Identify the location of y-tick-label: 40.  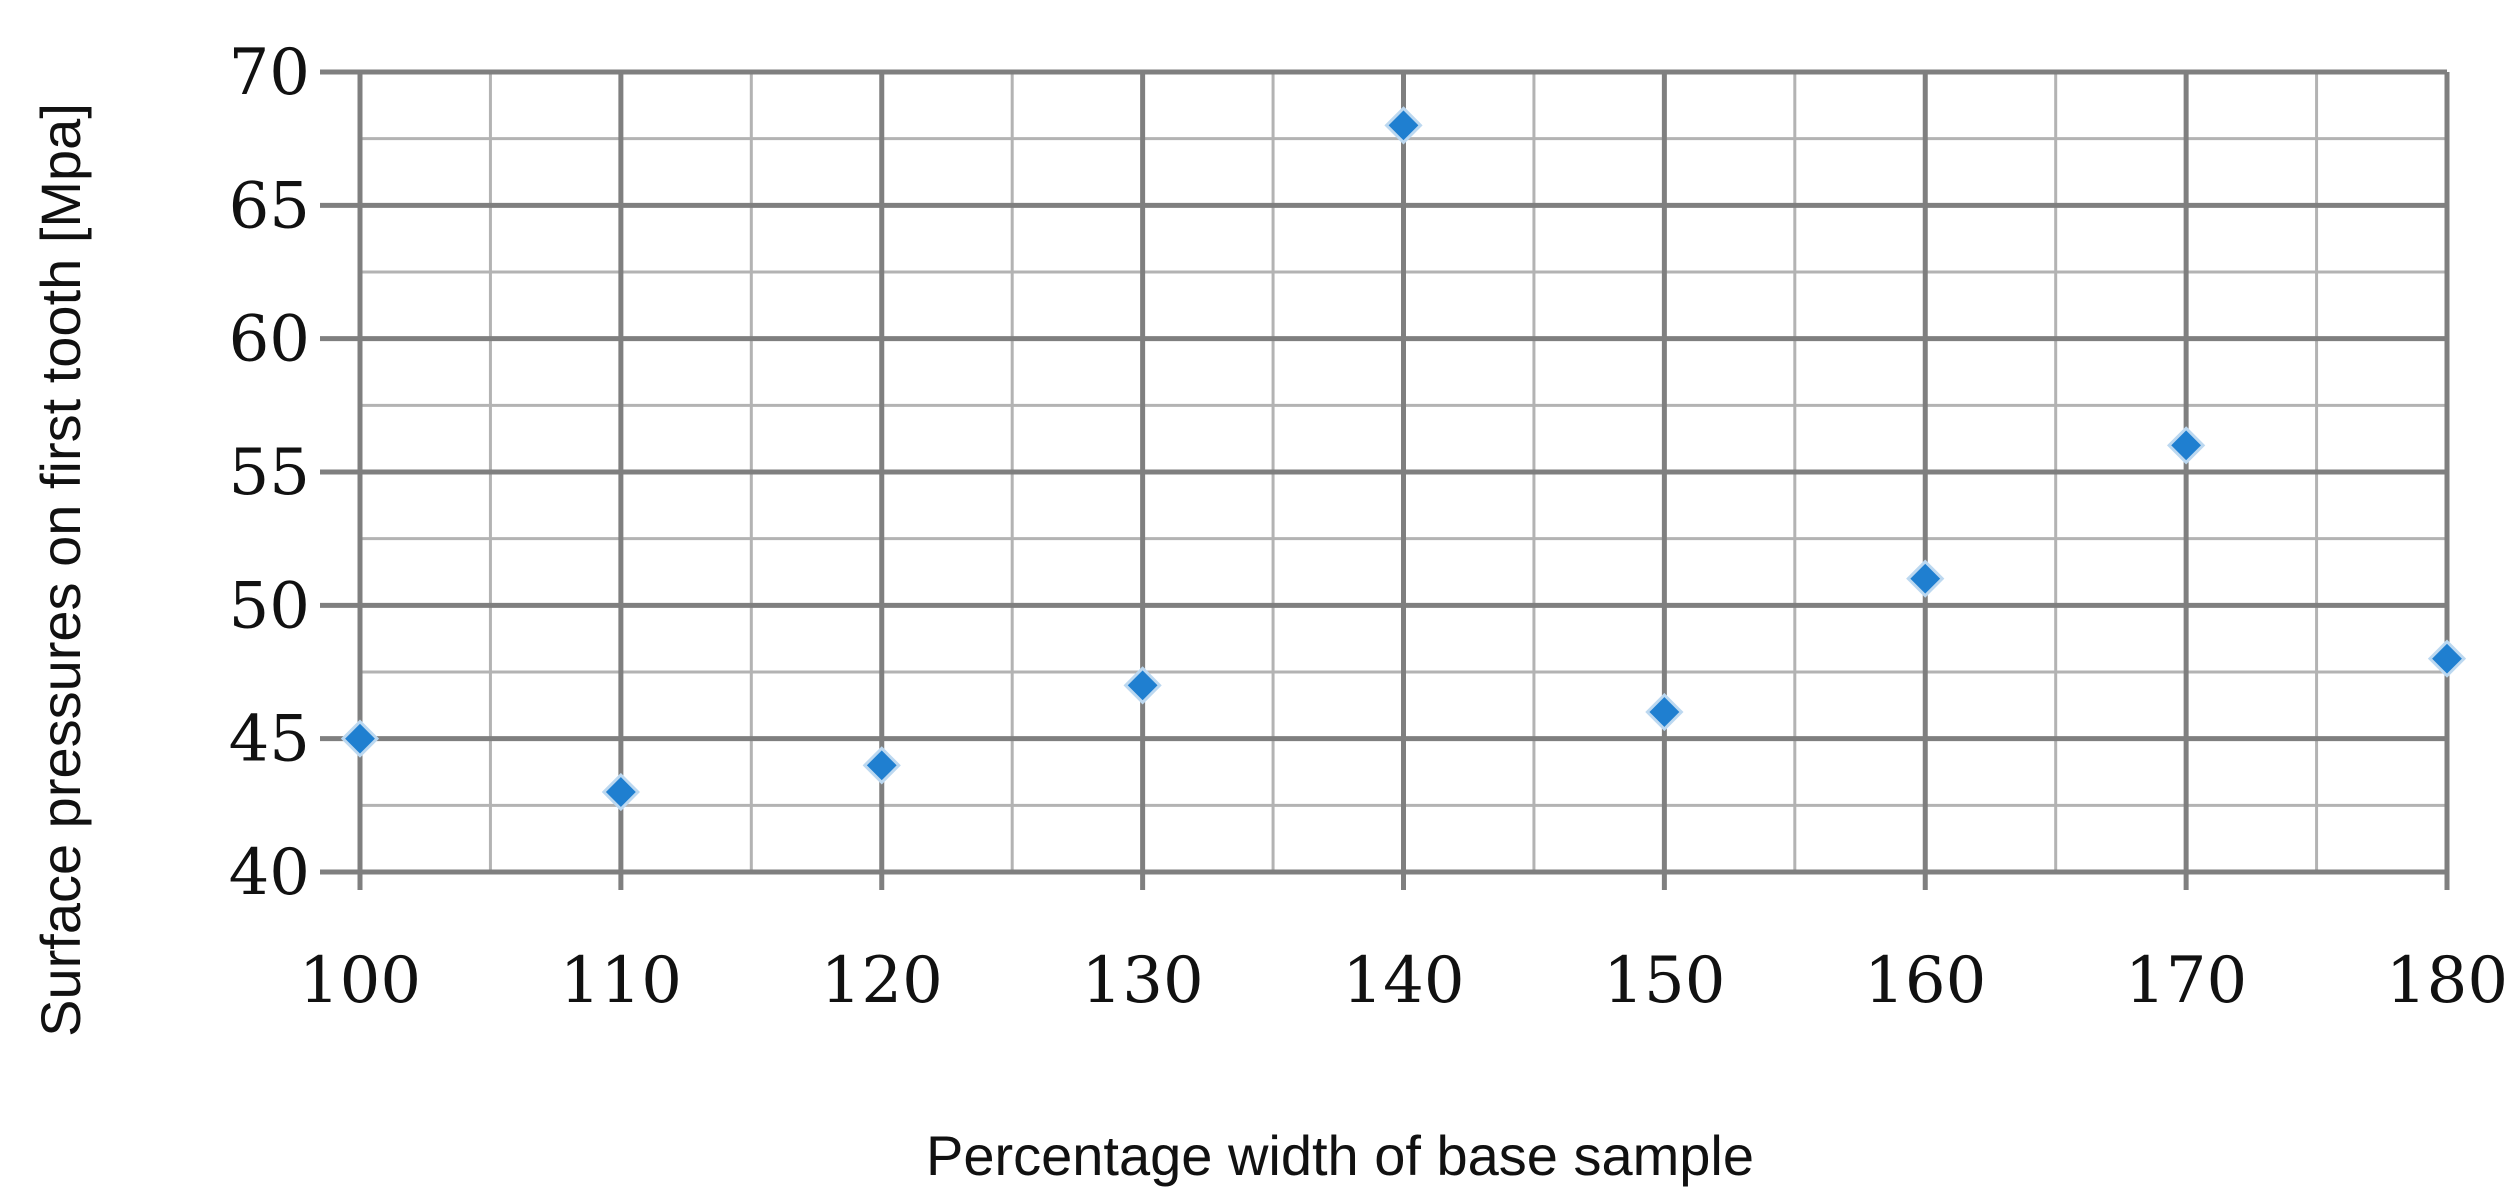
(269, 873).